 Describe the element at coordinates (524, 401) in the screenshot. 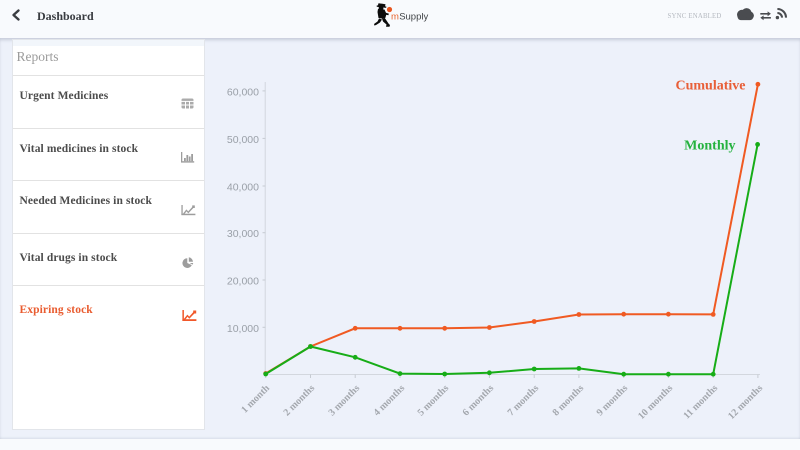

I see `svg-text: 7 months` at that location.